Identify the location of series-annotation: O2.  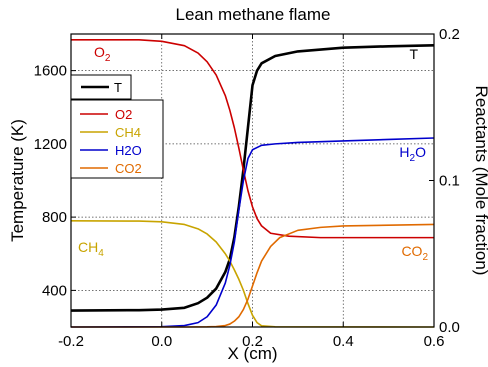
(102, 54).